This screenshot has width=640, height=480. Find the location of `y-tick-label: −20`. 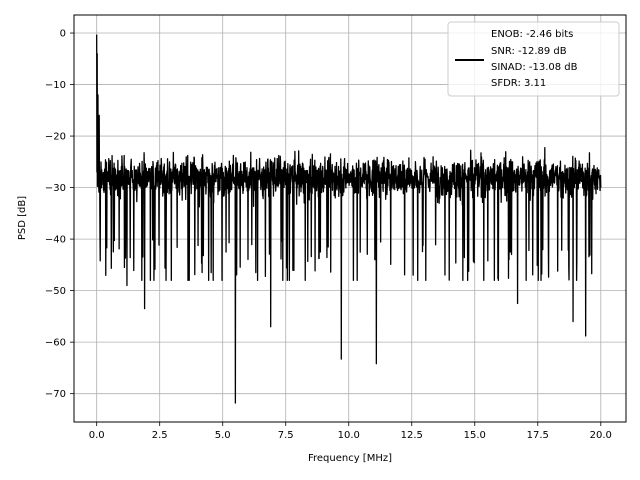

y-tick-label: −20 is located at coordinates (55, 137).